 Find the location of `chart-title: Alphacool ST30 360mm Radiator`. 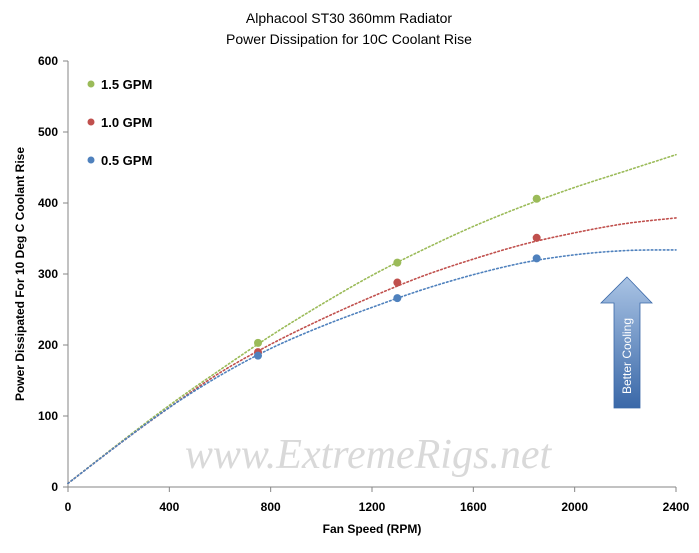

chart-title: Alphacool ST30 360mm Radiator is located at coordinates (349, 18).